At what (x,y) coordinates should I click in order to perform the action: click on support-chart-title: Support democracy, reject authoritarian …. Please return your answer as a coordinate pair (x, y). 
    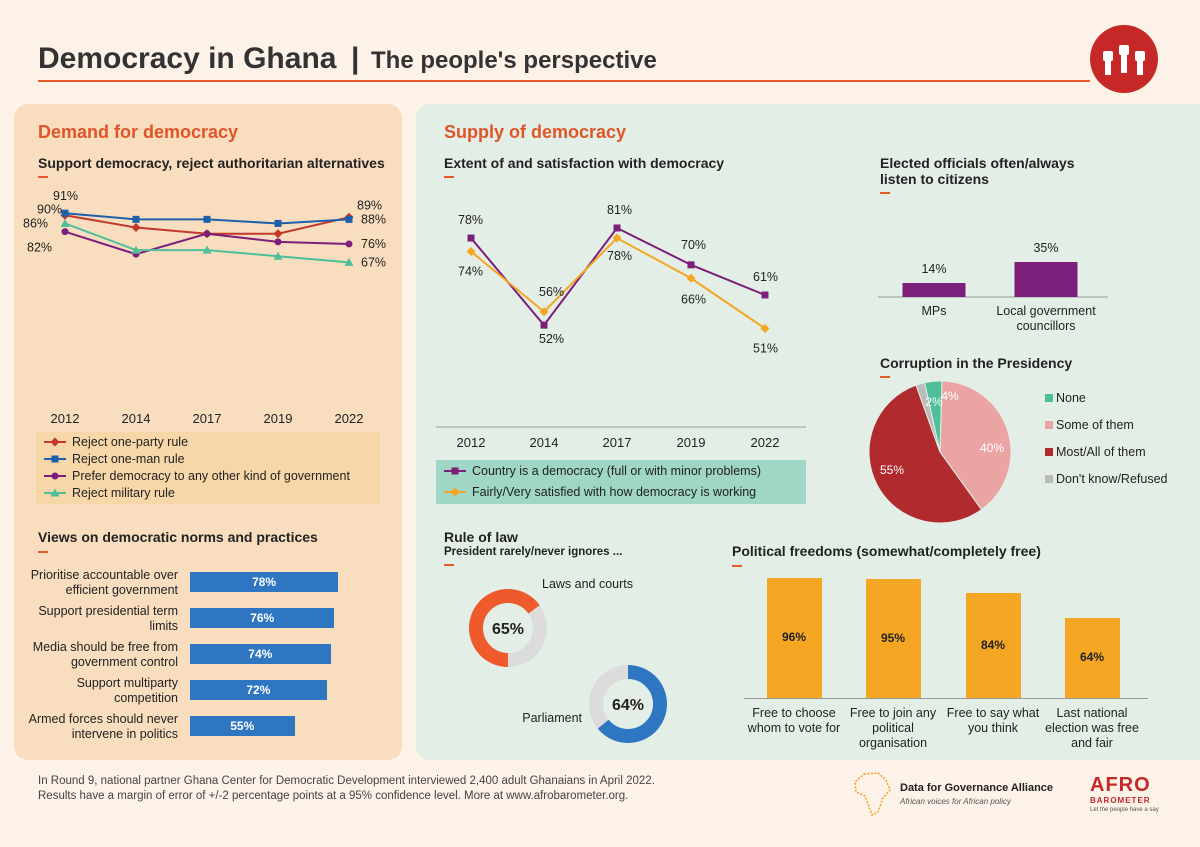
    Looking at the image, I should click on (211, 163).